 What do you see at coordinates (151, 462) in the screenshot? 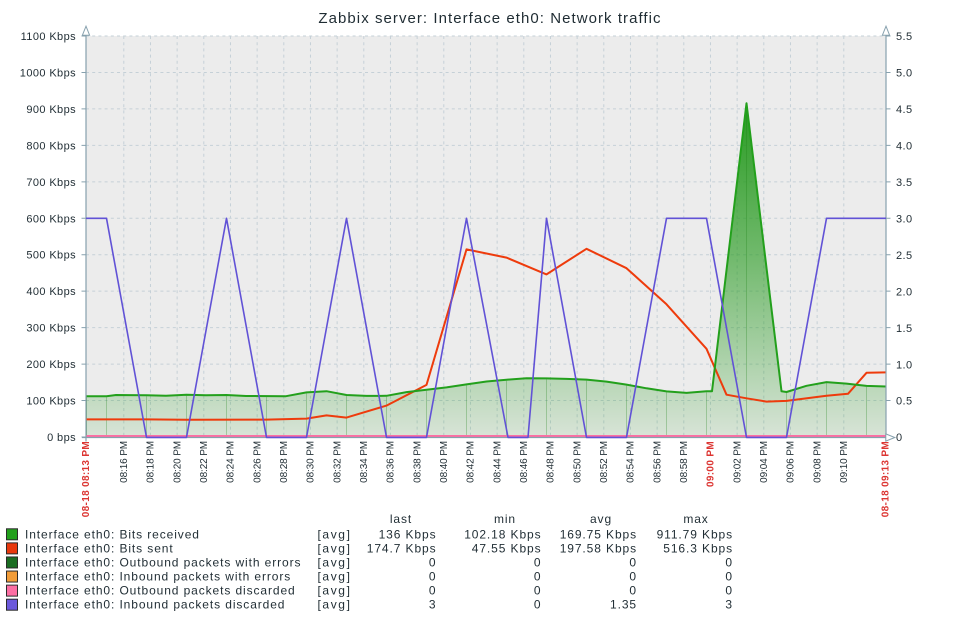
I see `svg-text: 08:18 PM` at bounding box center [151, 462].